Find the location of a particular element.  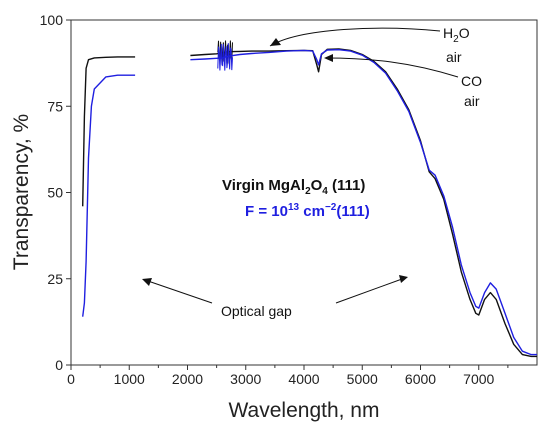

x-tick-label-0: 0 is located at coordinates (71, 379).